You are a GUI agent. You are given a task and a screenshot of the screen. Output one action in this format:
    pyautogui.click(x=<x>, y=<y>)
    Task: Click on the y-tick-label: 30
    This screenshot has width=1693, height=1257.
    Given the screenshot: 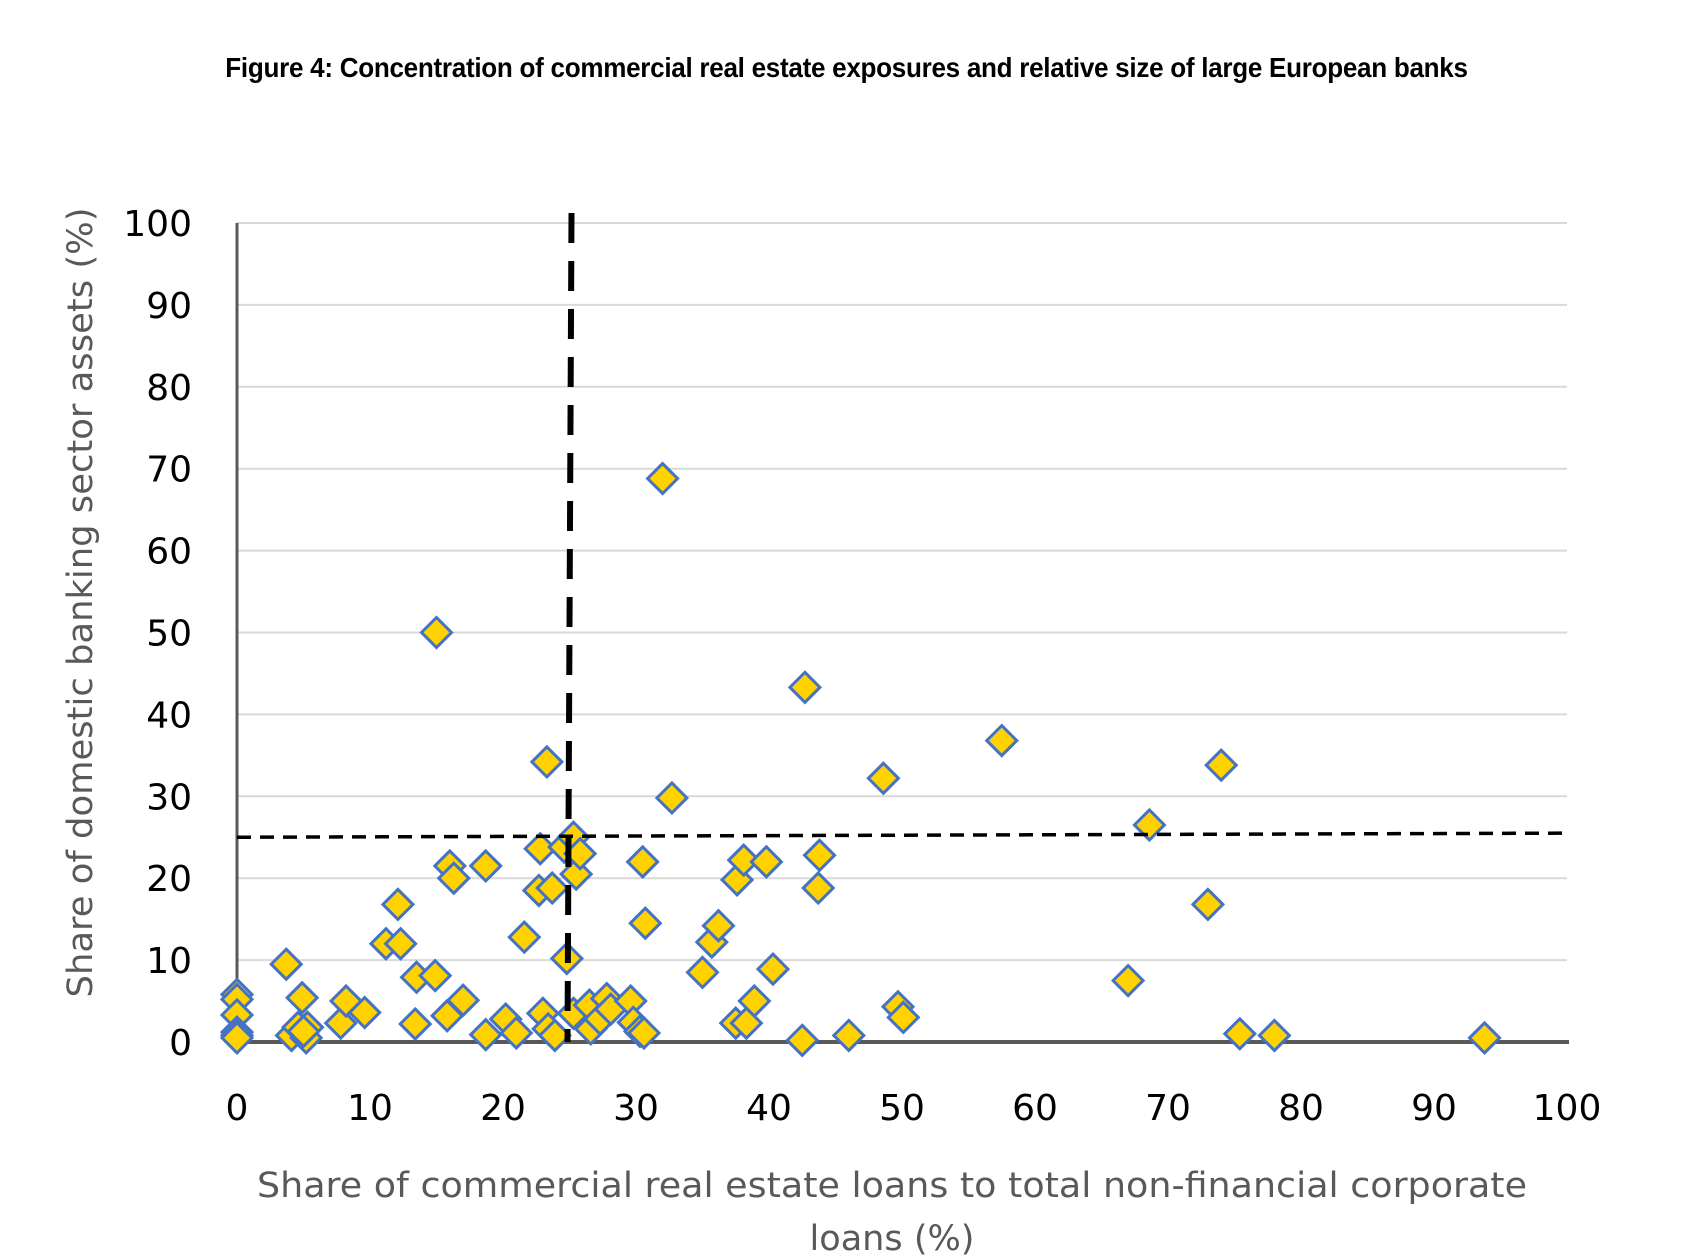 What is the action you would take?
    pyautogui.click(x=169, y=797)
    